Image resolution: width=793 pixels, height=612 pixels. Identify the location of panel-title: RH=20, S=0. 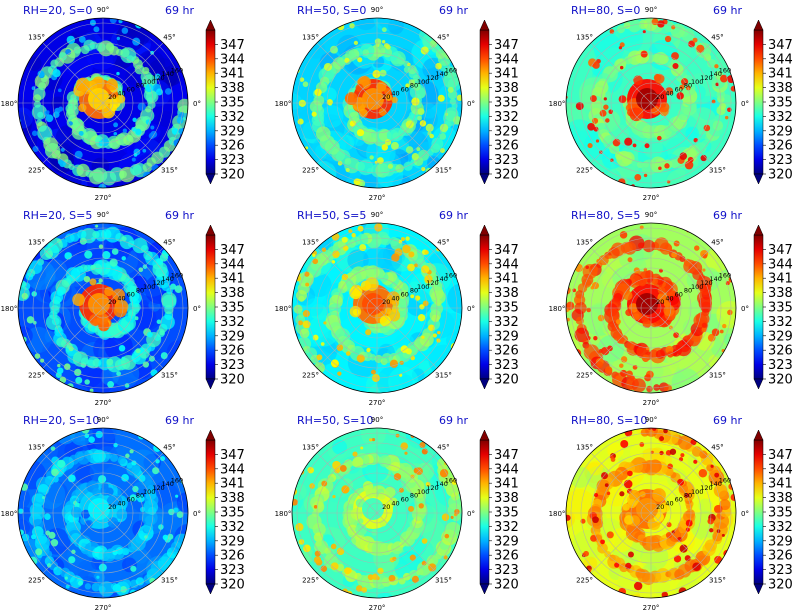
(58, 10).